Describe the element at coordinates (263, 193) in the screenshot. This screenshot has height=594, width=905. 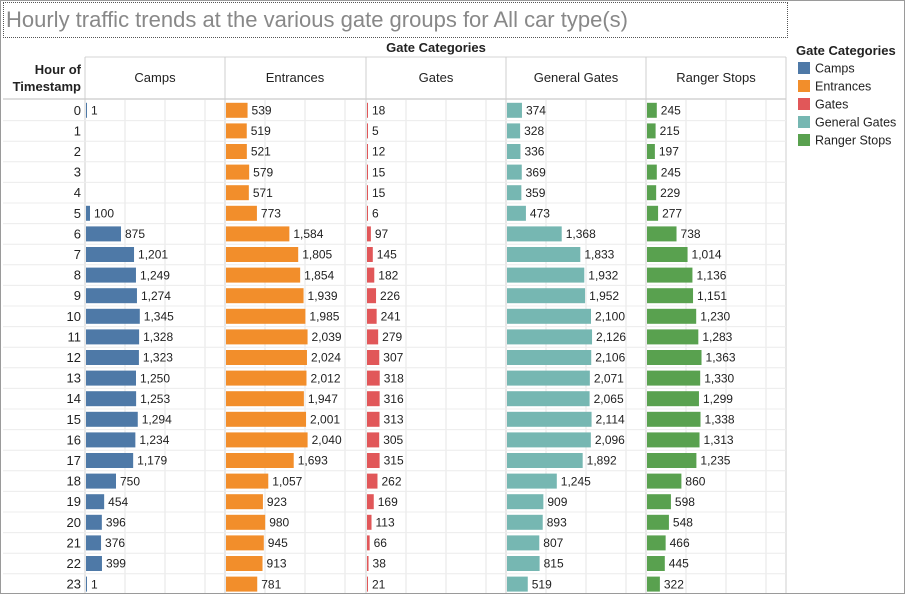
I see `data-label: 571` at that location.